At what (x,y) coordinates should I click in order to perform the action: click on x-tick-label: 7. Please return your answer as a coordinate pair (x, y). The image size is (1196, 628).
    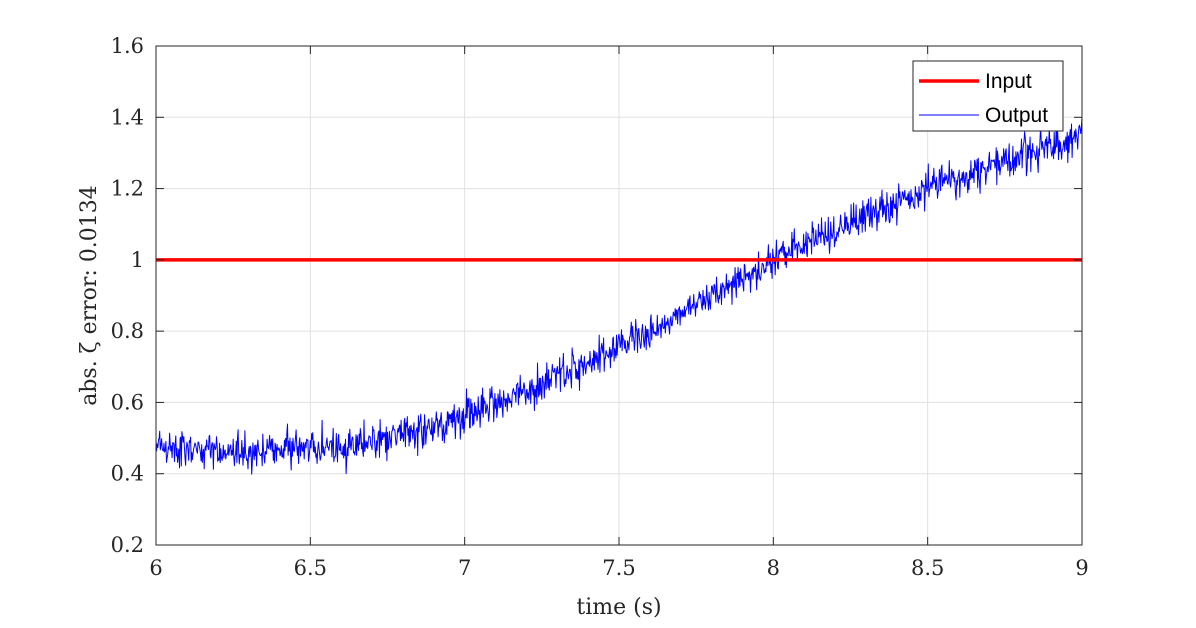
    Looking at the image, I should click on (464, 568).